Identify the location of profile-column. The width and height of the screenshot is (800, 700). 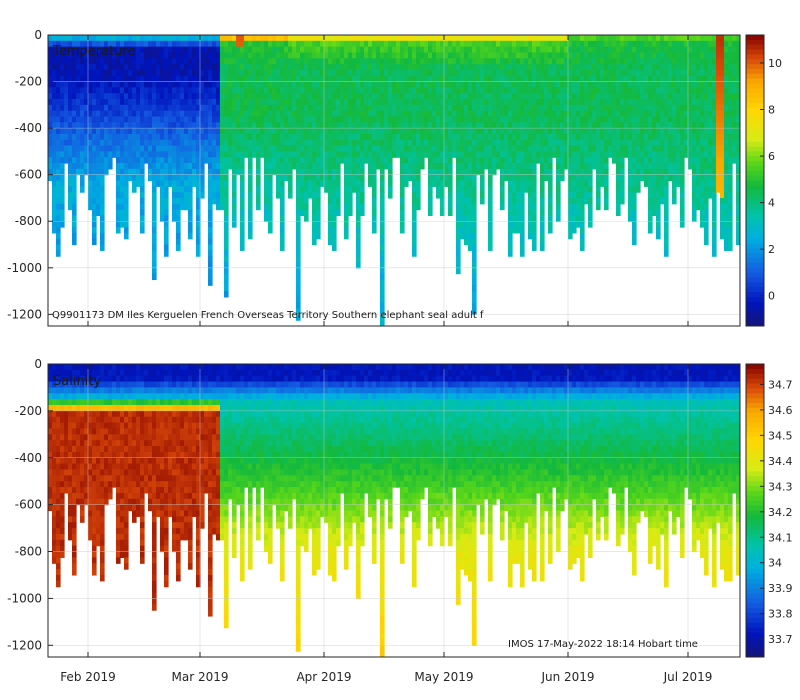
(650, 134).